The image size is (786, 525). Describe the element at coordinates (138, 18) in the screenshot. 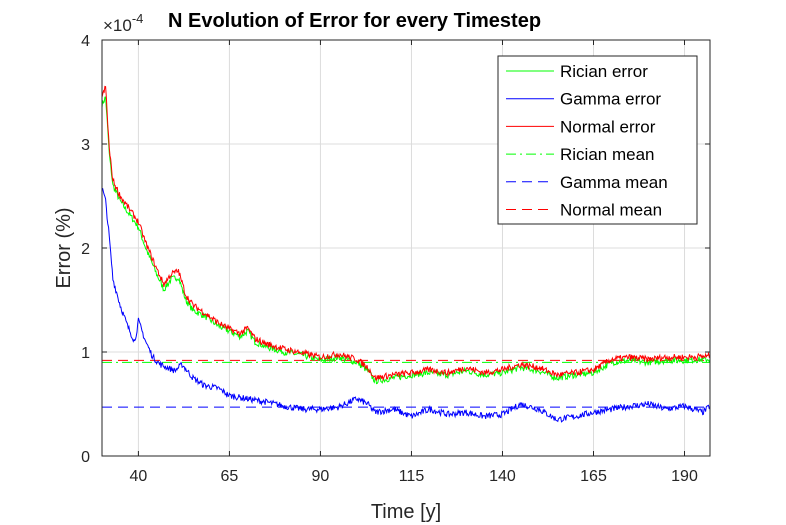

I see `y-multiplier-exponent: -4` at that location.